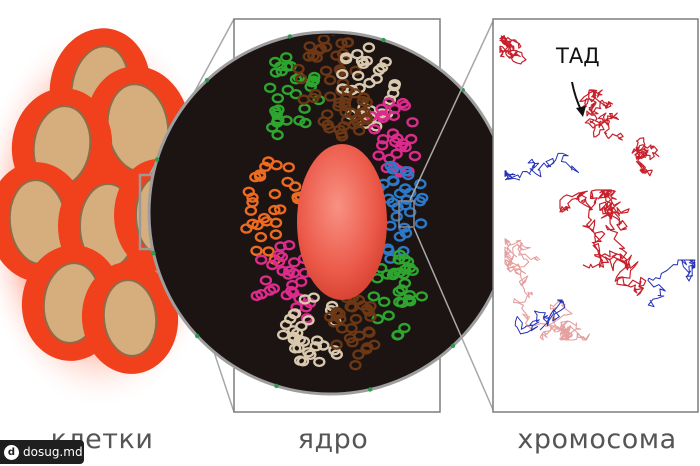 The image size is (700, 466). Describe the element at coordinates (406, 214) in the screenshot. I see `chromosome-zoom-box` at that location.